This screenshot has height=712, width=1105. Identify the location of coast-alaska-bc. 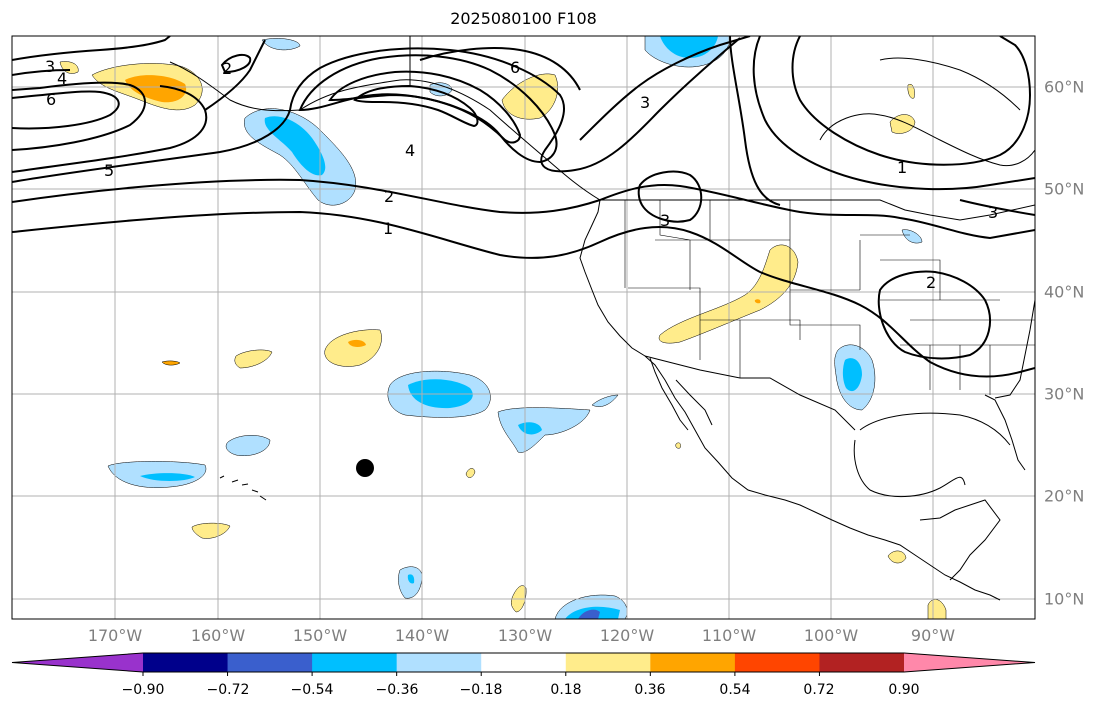
(450, 140).